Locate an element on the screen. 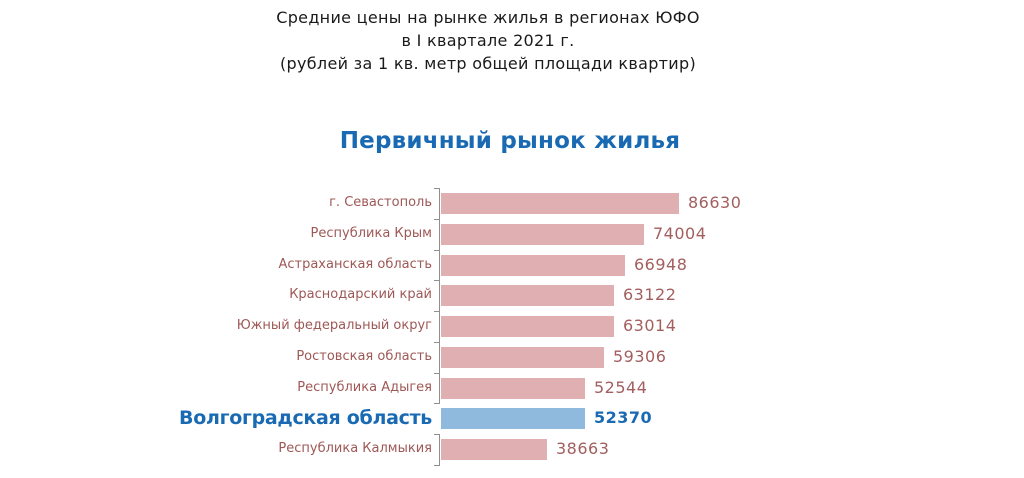  category-label: Республика Крым is located at coordinates (371, 233).